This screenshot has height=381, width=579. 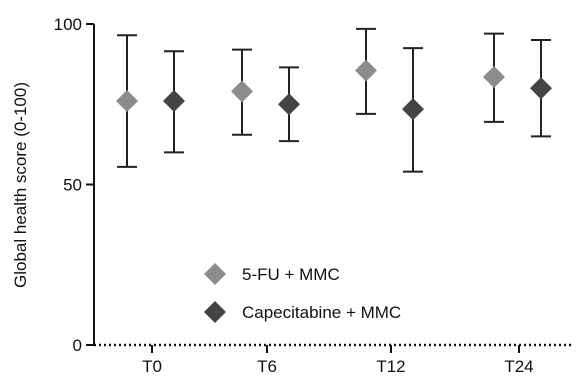 I want to click on legend: 5-FU + MMC Capecitabine + MMC, so click(x=302, y=293).